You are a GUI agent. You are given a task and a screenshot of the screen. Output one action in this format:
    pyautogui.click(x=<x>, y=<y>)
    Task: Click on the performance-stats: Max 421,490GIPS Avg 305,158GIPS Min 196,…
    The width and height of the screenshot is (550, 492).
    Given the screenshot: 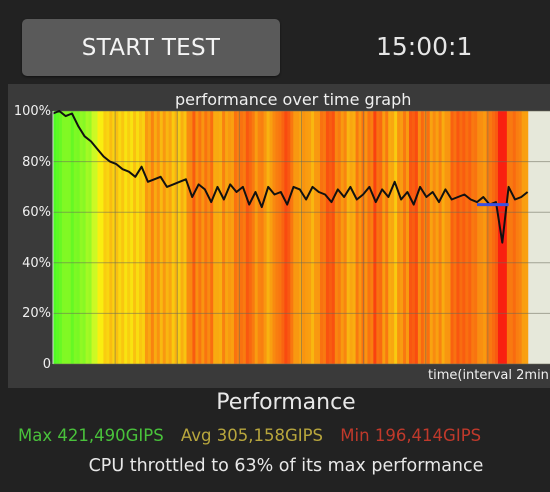 What is the action you would take?
    pyautogui.click(x=249, y=435)
    